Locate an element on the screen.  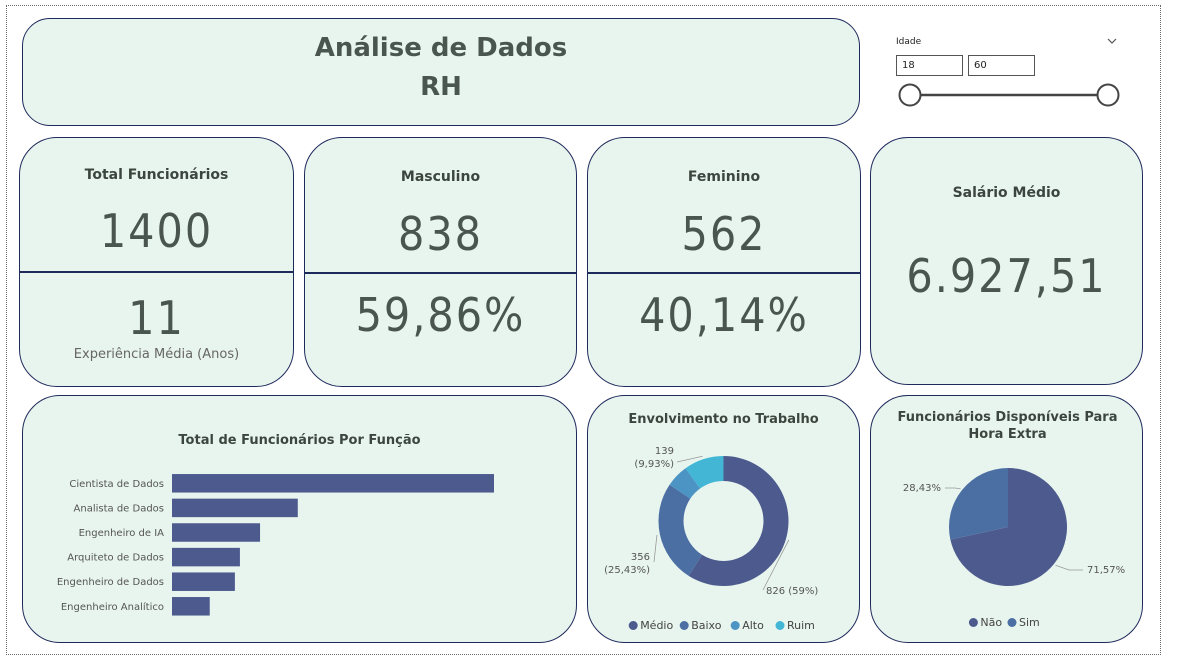
report-subtitle: RH is located at coordinates (441, 87).